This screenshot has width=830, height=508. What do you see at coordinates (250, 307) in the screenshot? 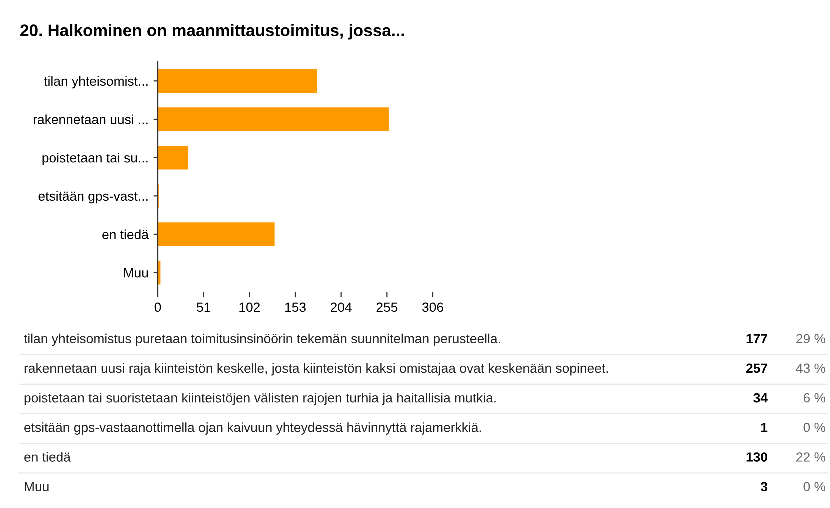
I see `x-tick-label: 102` at bounding box center [250, 307].